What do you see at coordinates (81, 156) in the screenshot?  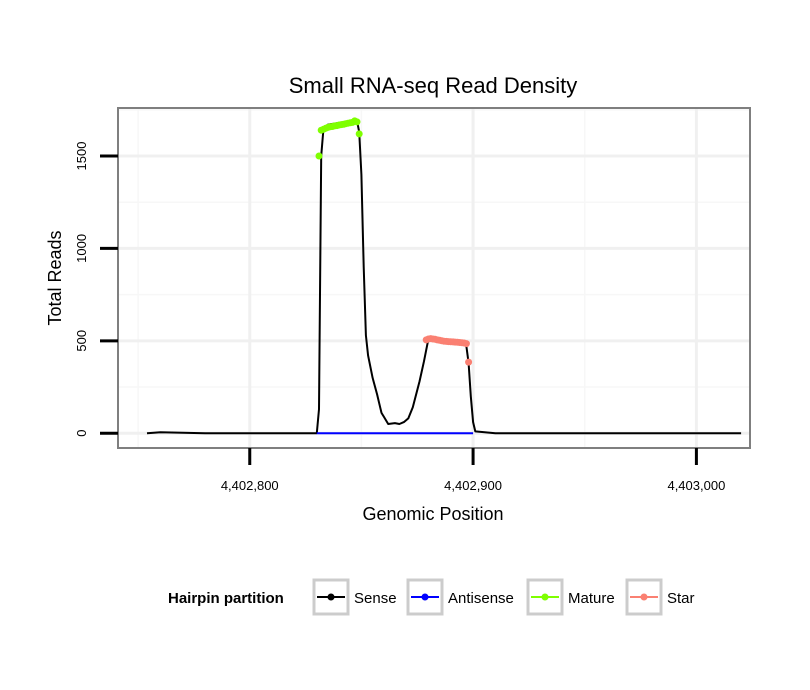 I see `y-tick-label: 1500` at bounding box center [81, 156].